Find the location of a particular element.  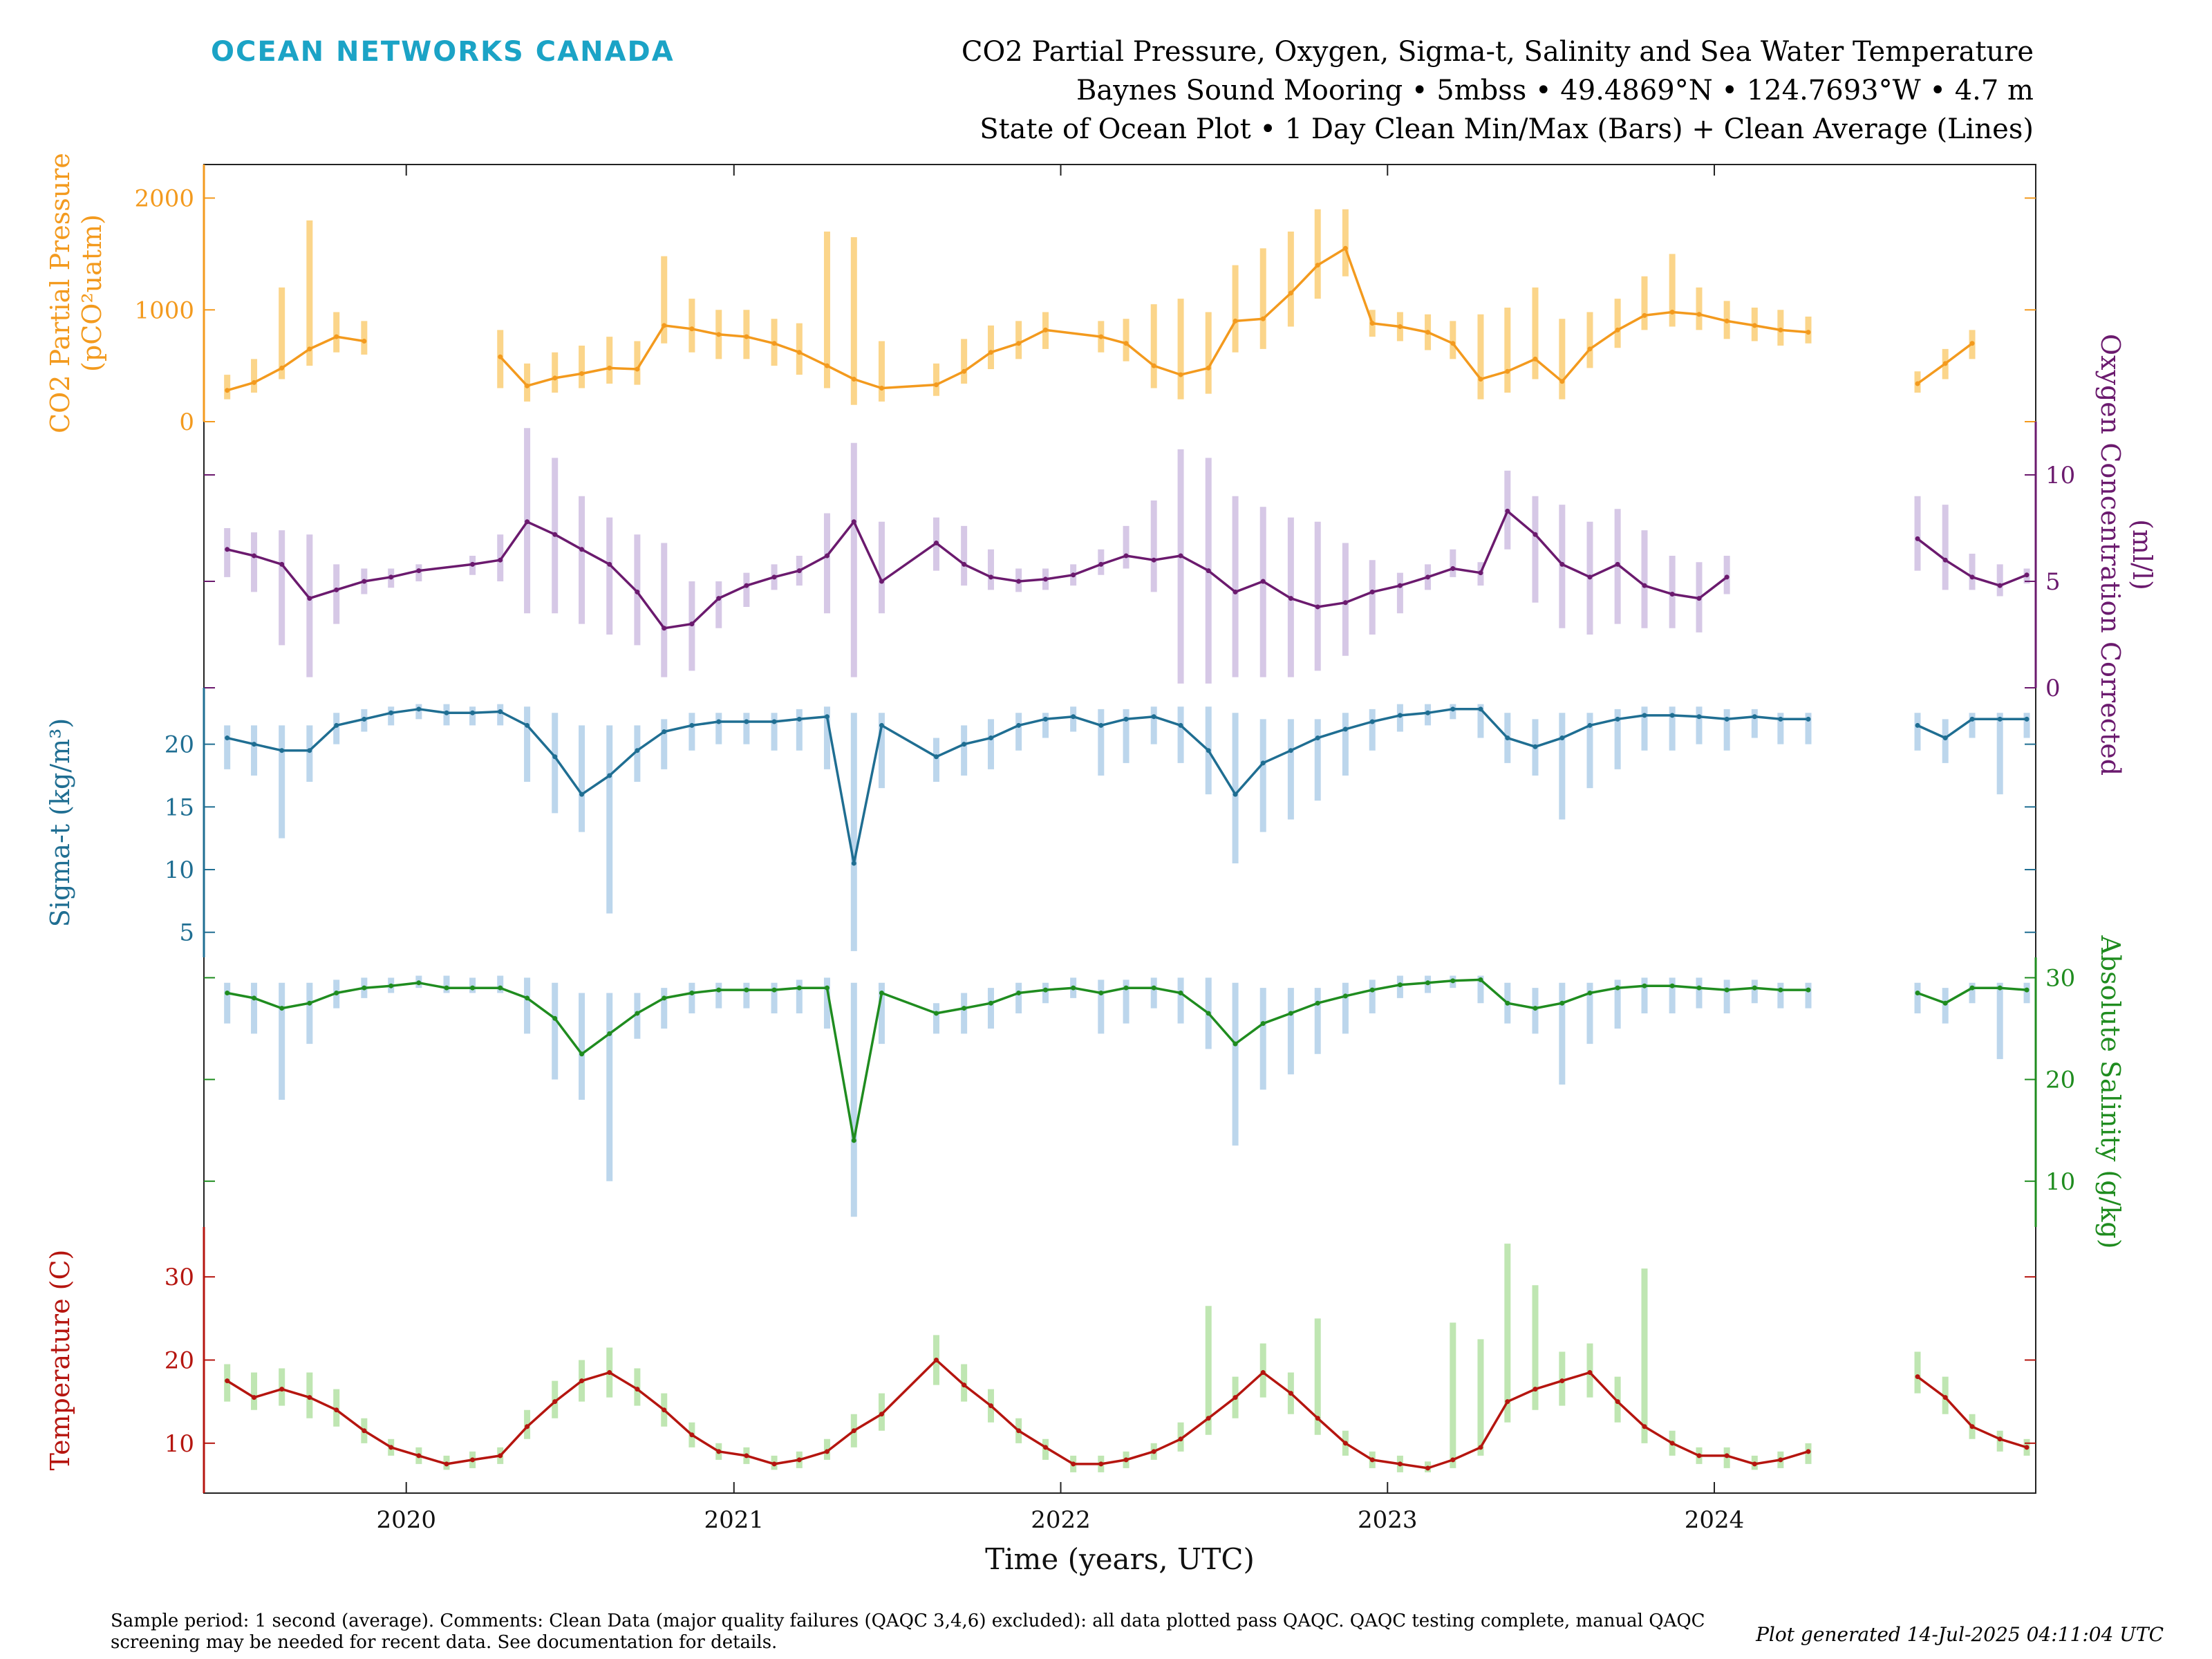

footer-generated-timestamp: Plot generated 14-Jul-2025 04:11:04 UTC is located at coordinates (1960, 1634).